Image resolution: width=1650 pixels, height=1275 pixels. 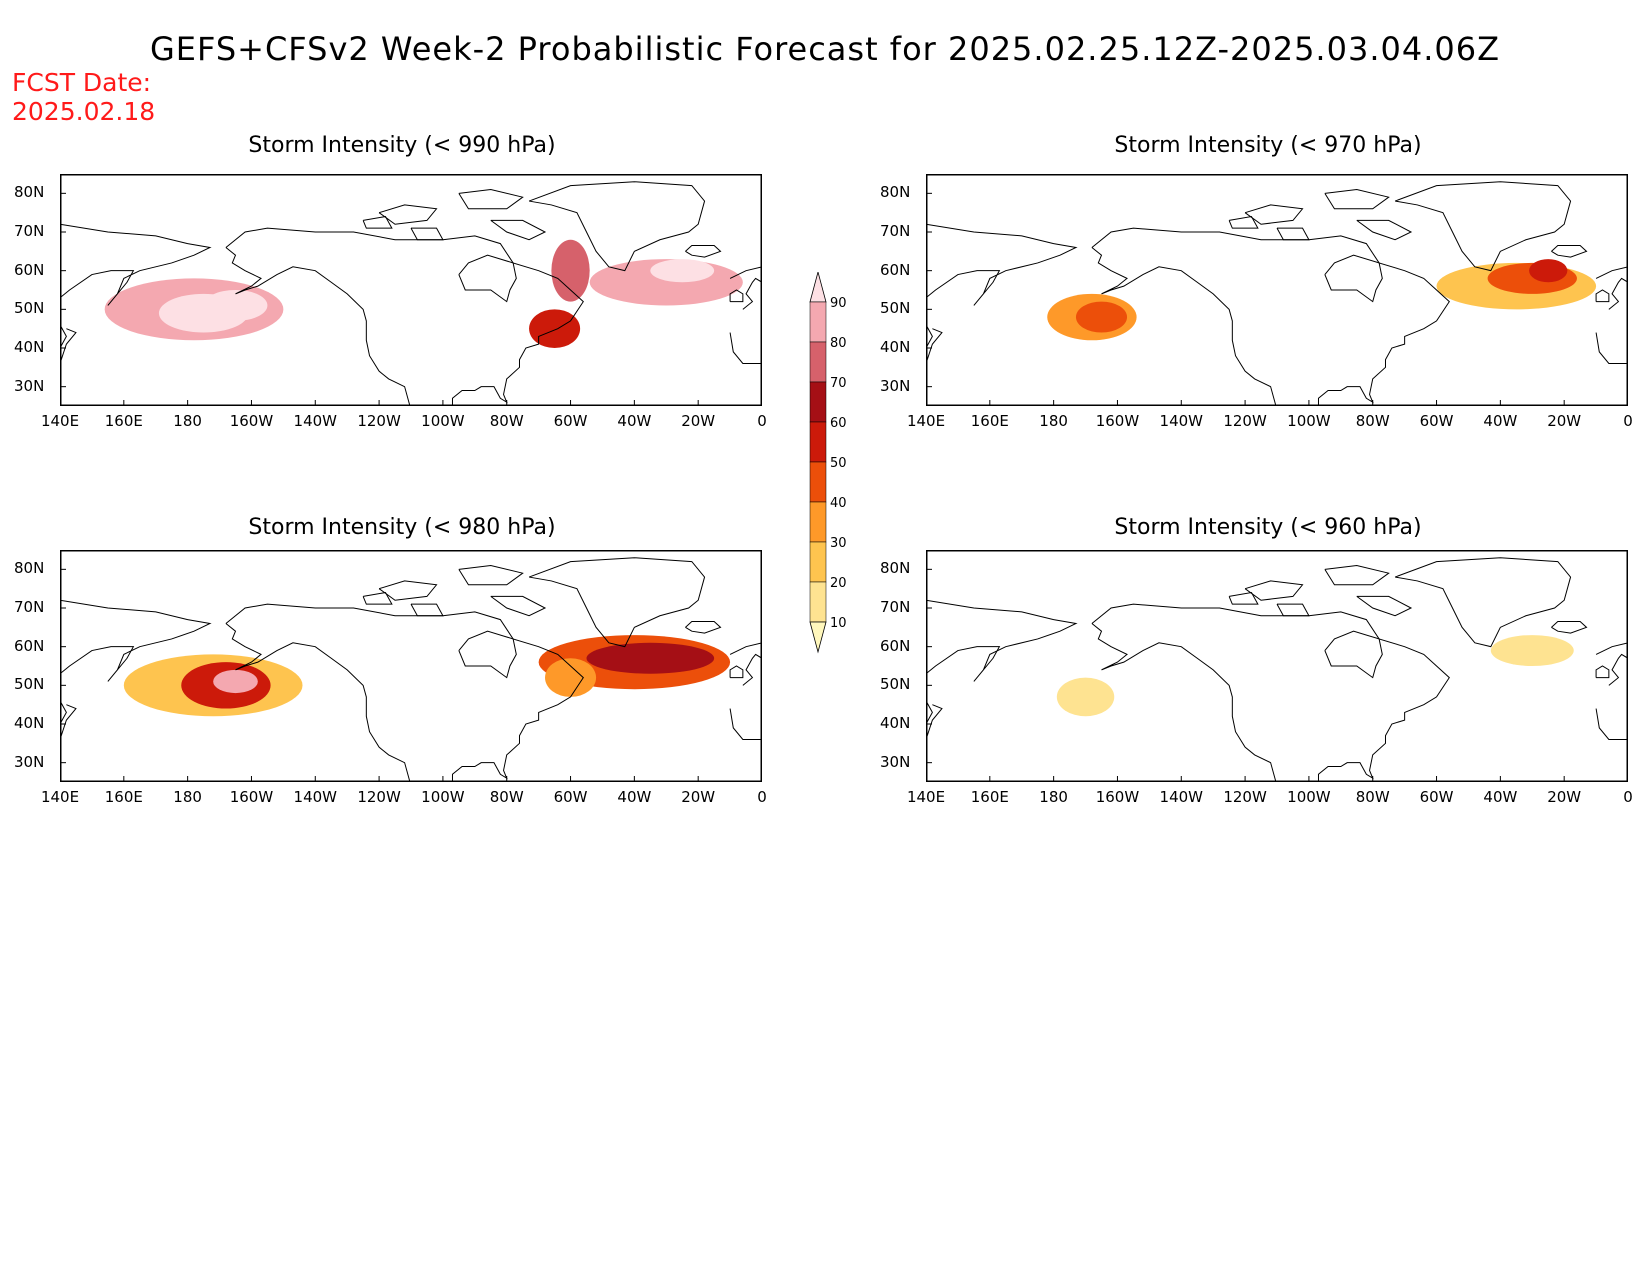 I want to click on panel-title-960: Storm Intensity (< 960 hPa), so click(x=1268, y=527).